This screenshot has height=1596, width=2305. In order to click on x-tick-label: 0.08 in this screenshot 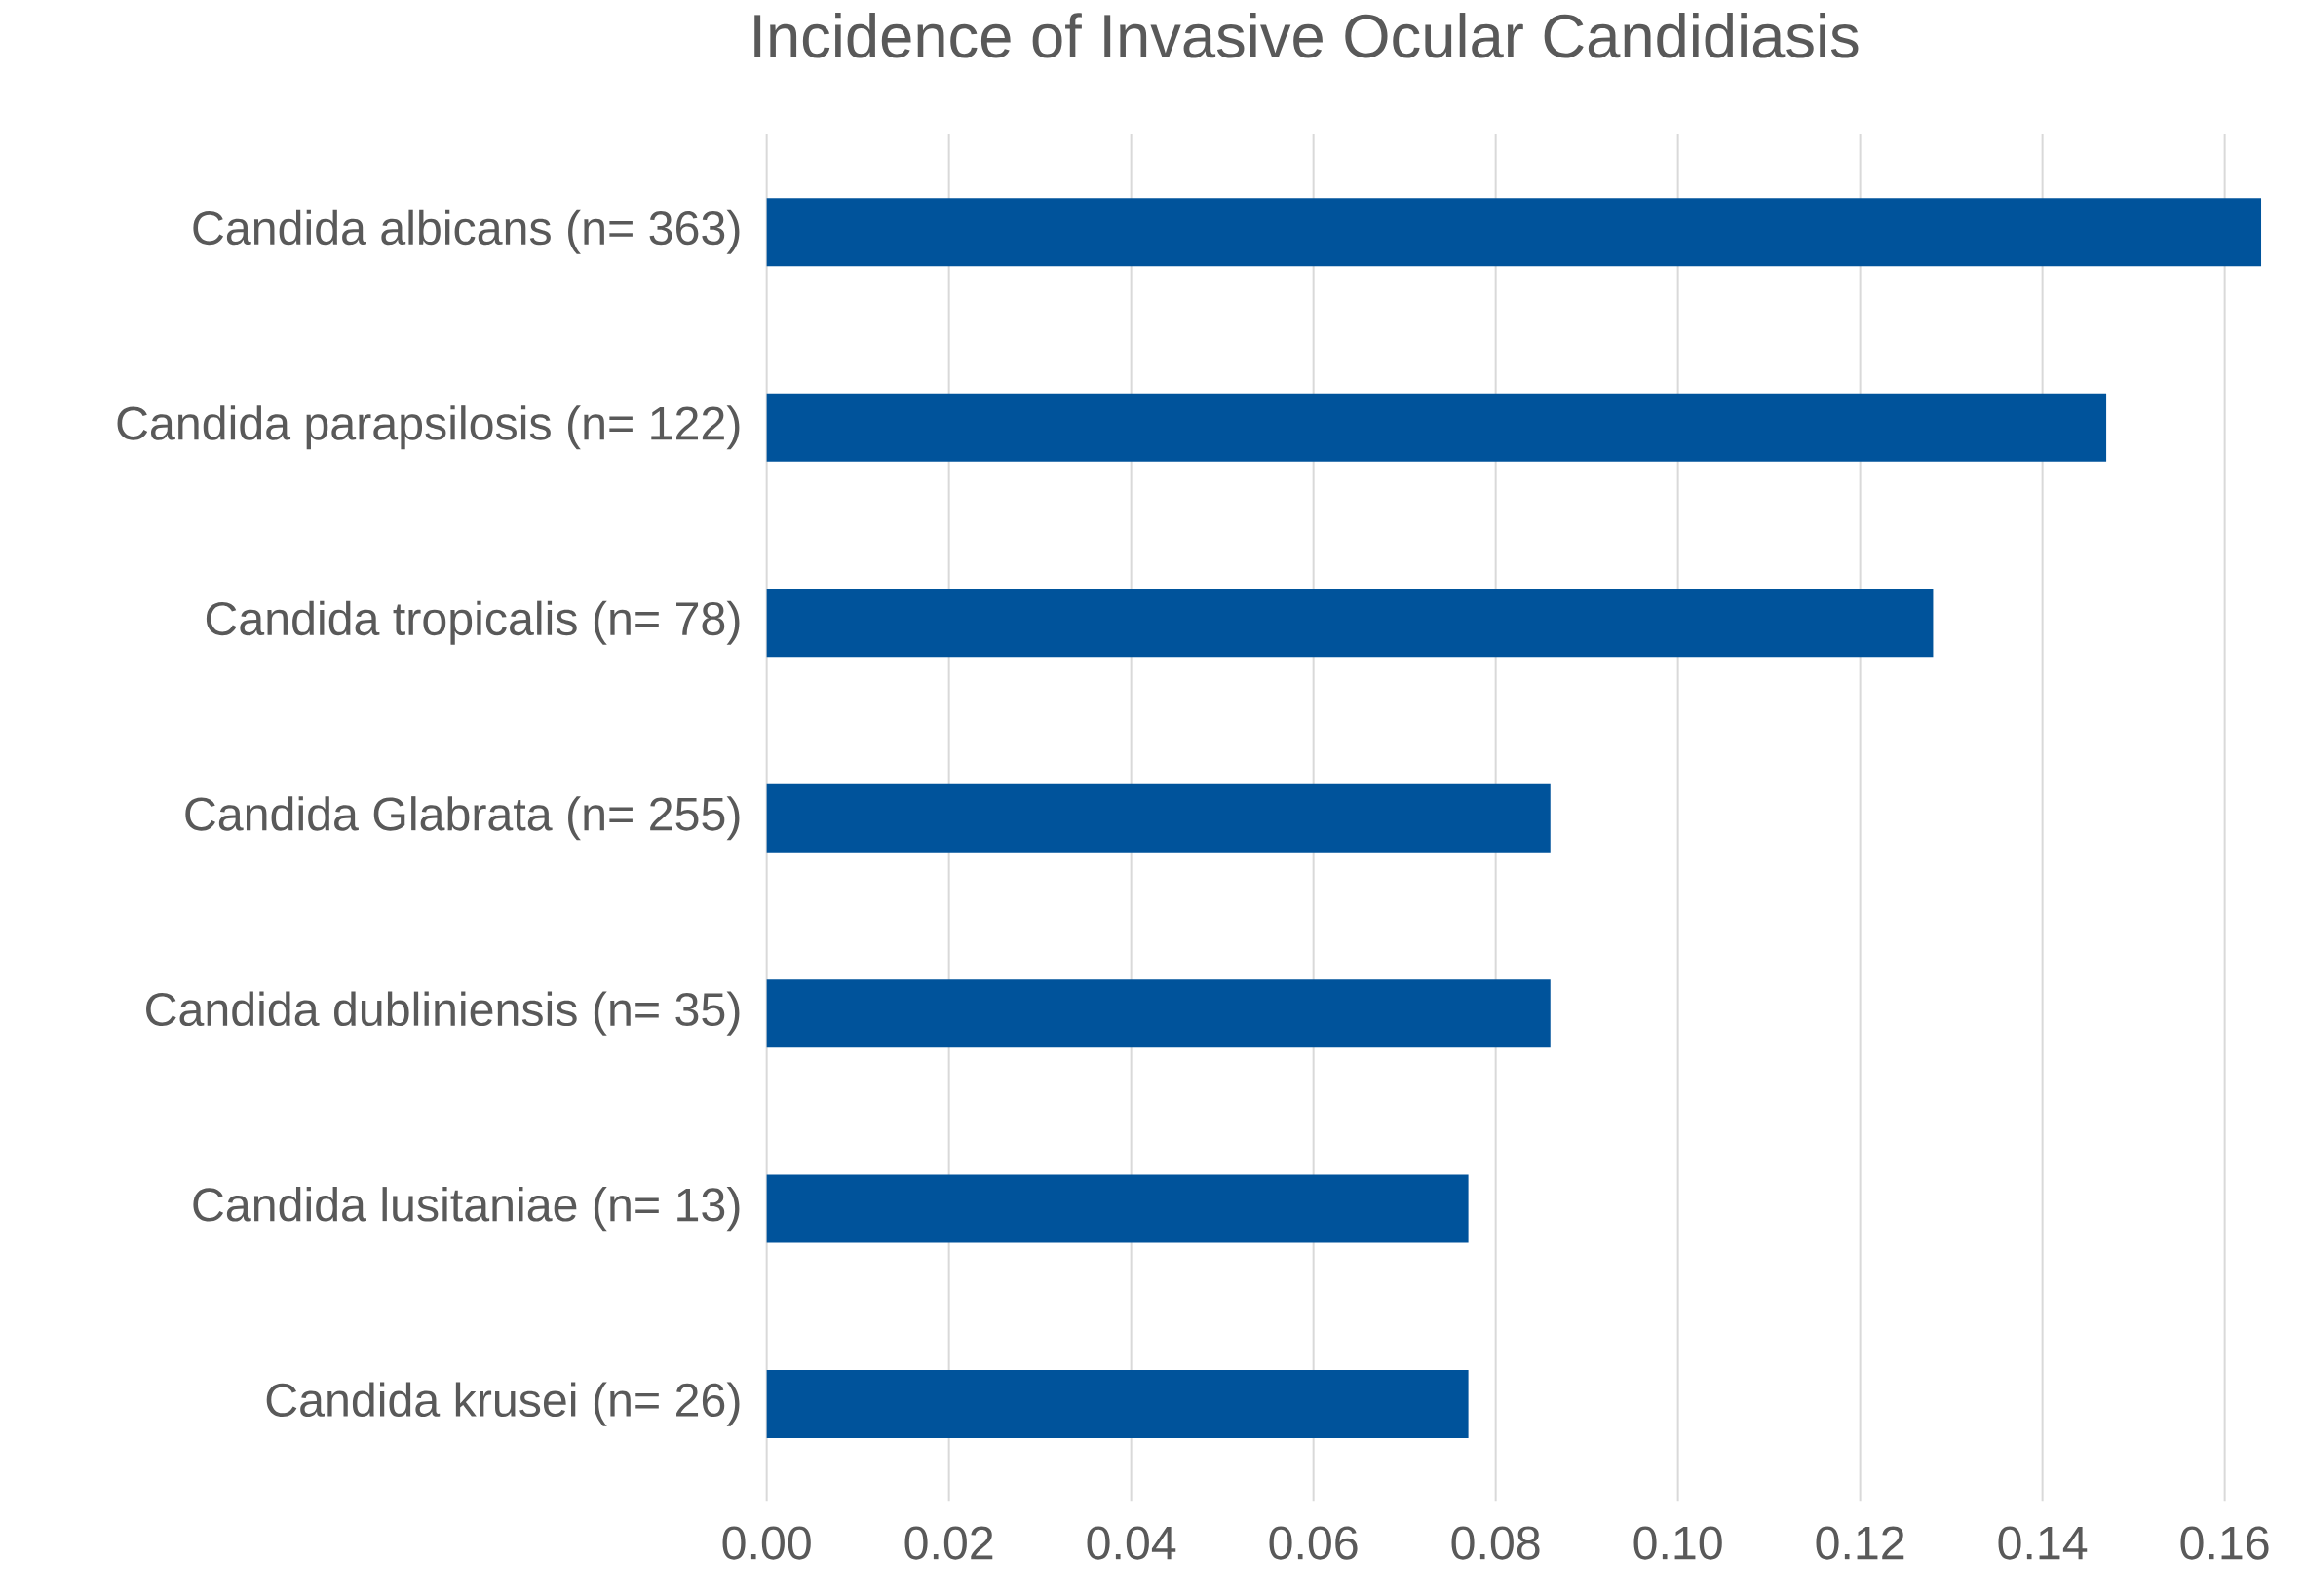, I will do `click(1495, 1543)`.